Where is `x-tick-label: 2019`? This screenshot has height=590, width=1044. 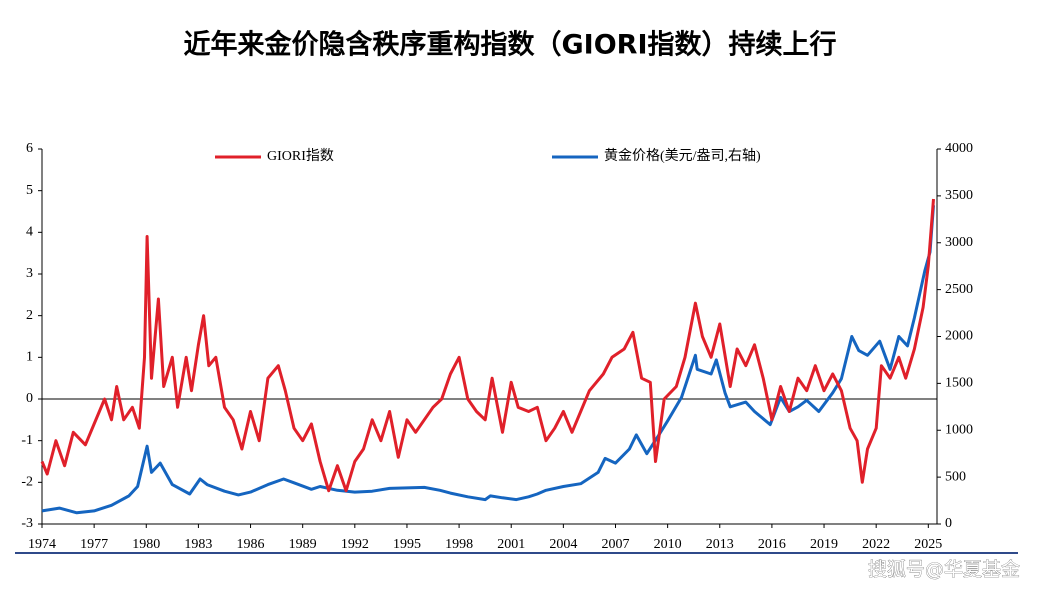
x-tick-label: 2019 is located at coordinates (824, 544).